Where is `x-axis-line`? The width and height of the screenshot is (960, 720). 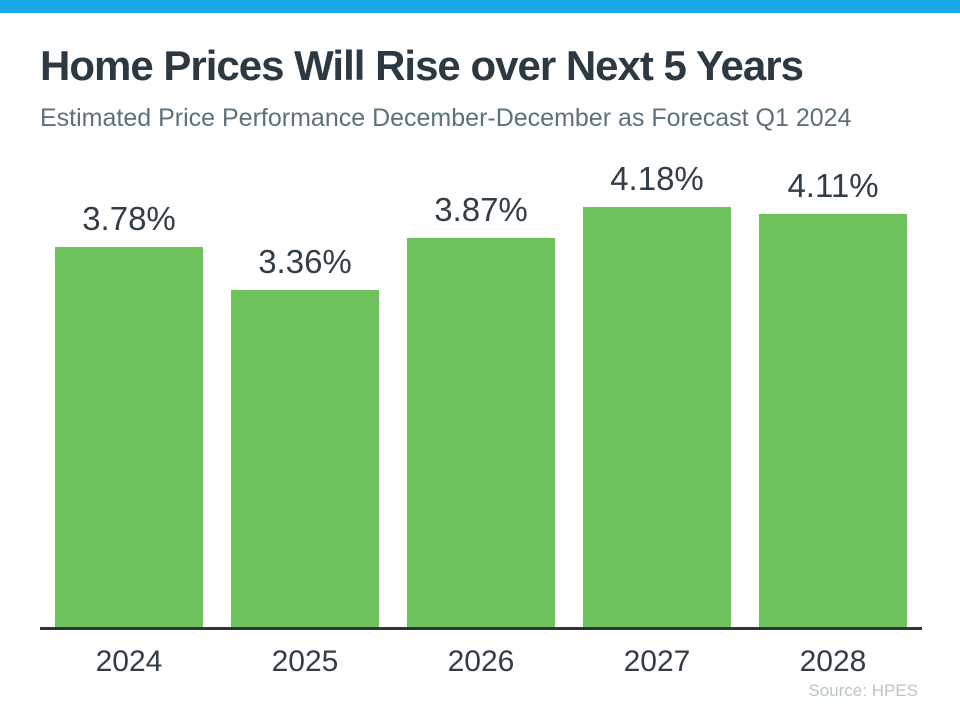
x-axis-line is located at coordinates (481, 629).